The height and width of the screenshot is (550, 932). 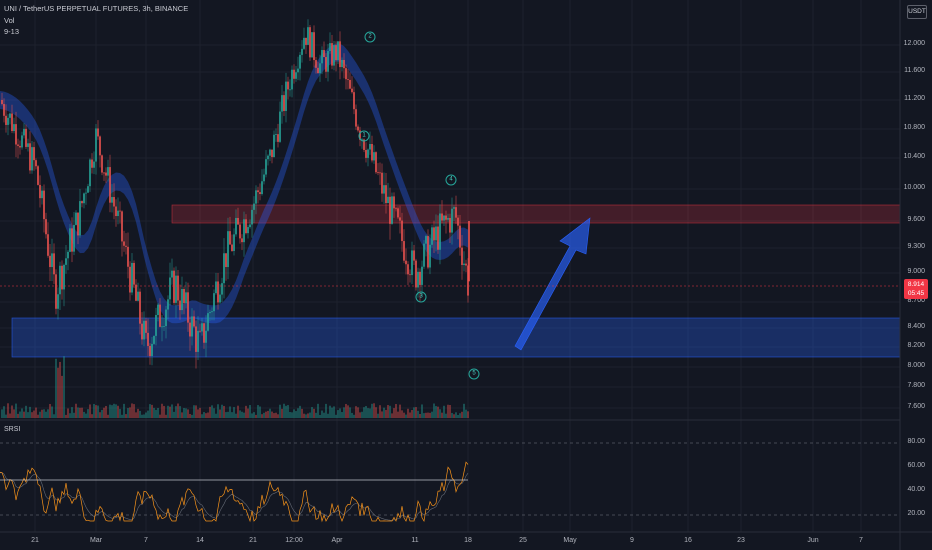 What do you see at coordinates (552, 284) in the screenshot?
I see `projection-arrow` at bounding box center [552, 284].